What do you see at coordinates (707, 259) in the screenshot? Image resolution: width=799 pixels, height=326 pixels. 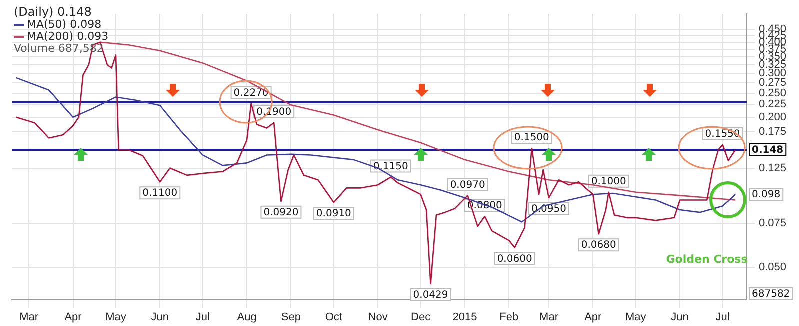 I see `annotation: Golden Cross` at bounding box center [707, 259].